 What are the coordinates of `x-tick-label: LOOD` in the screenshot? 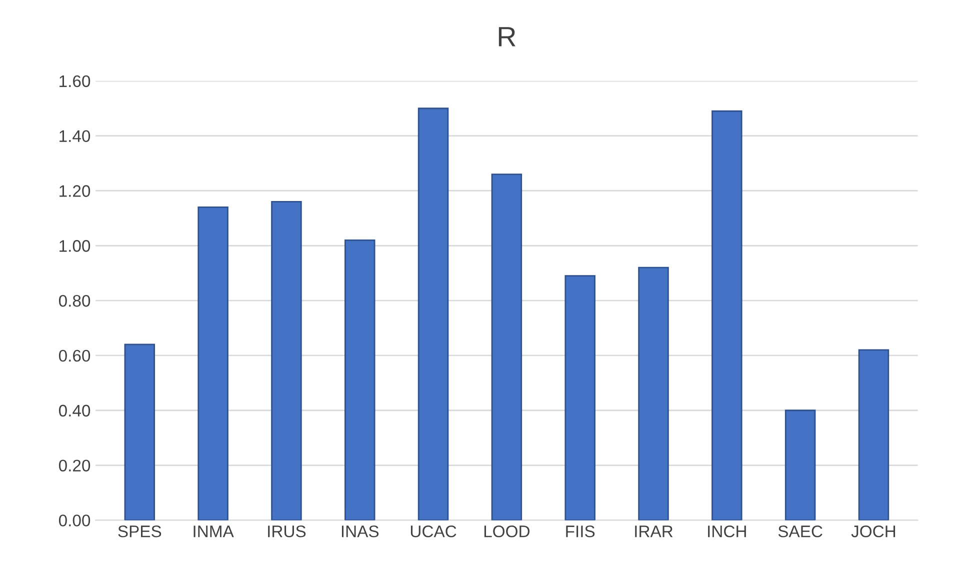 It's located at (507, 532).